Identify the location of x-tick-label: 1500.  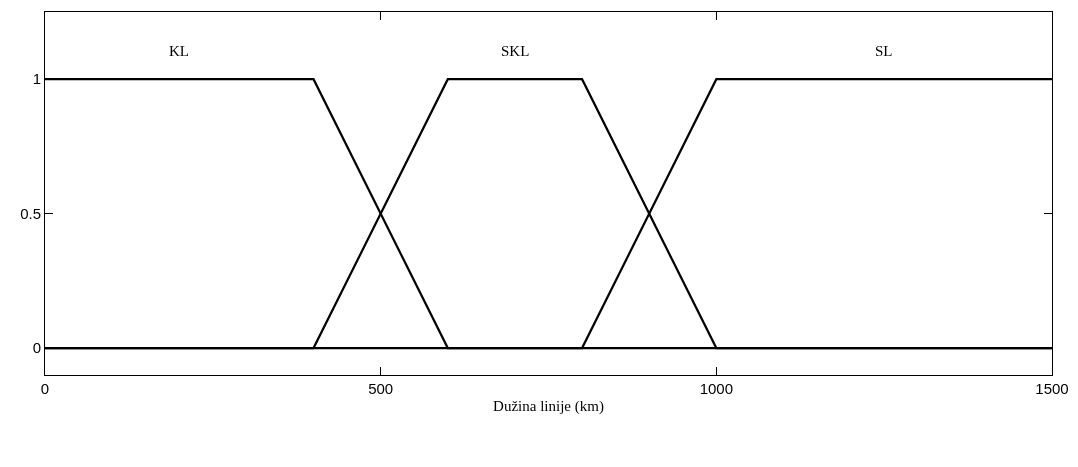
(1052, 388).